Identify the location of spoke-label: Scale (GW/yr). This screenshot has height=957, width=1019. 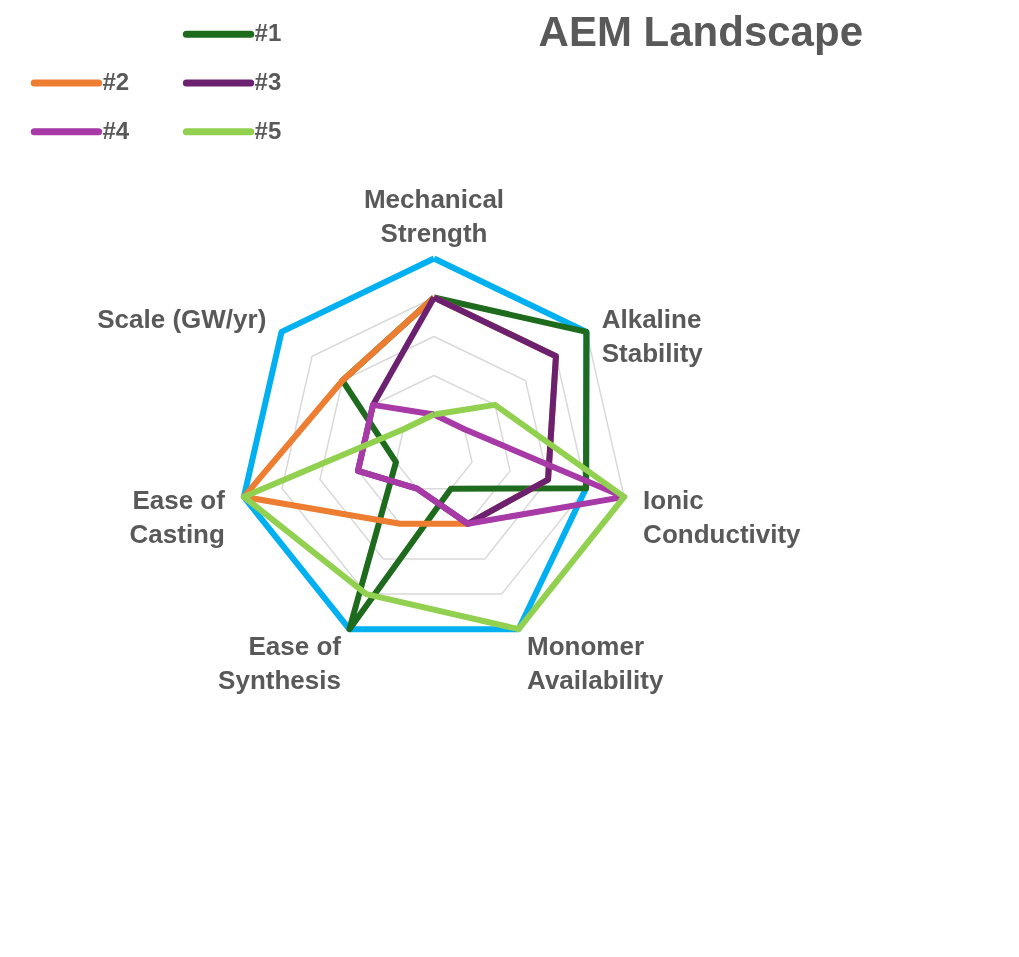
(182, 318).